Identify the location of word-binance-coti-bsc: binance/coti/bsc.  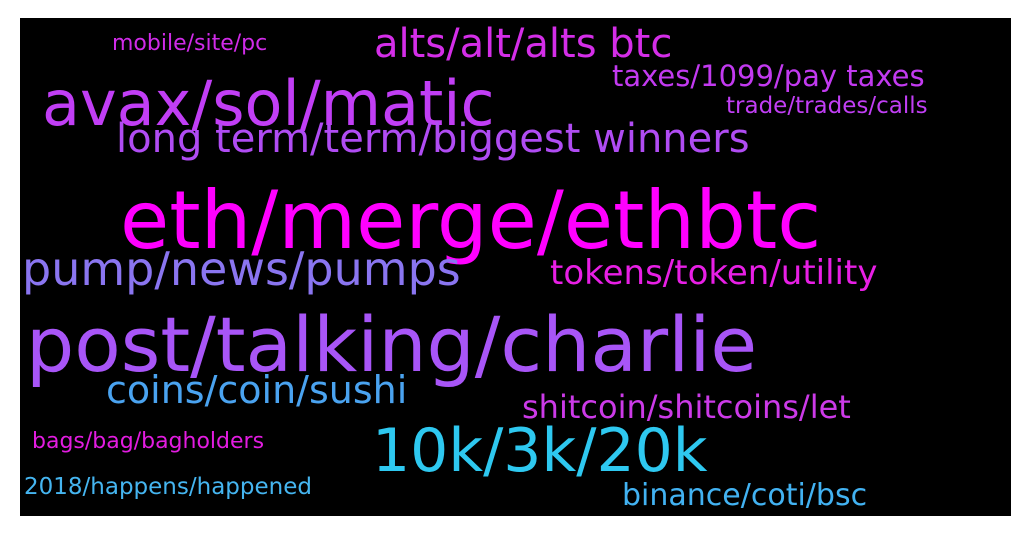
(745, 495).